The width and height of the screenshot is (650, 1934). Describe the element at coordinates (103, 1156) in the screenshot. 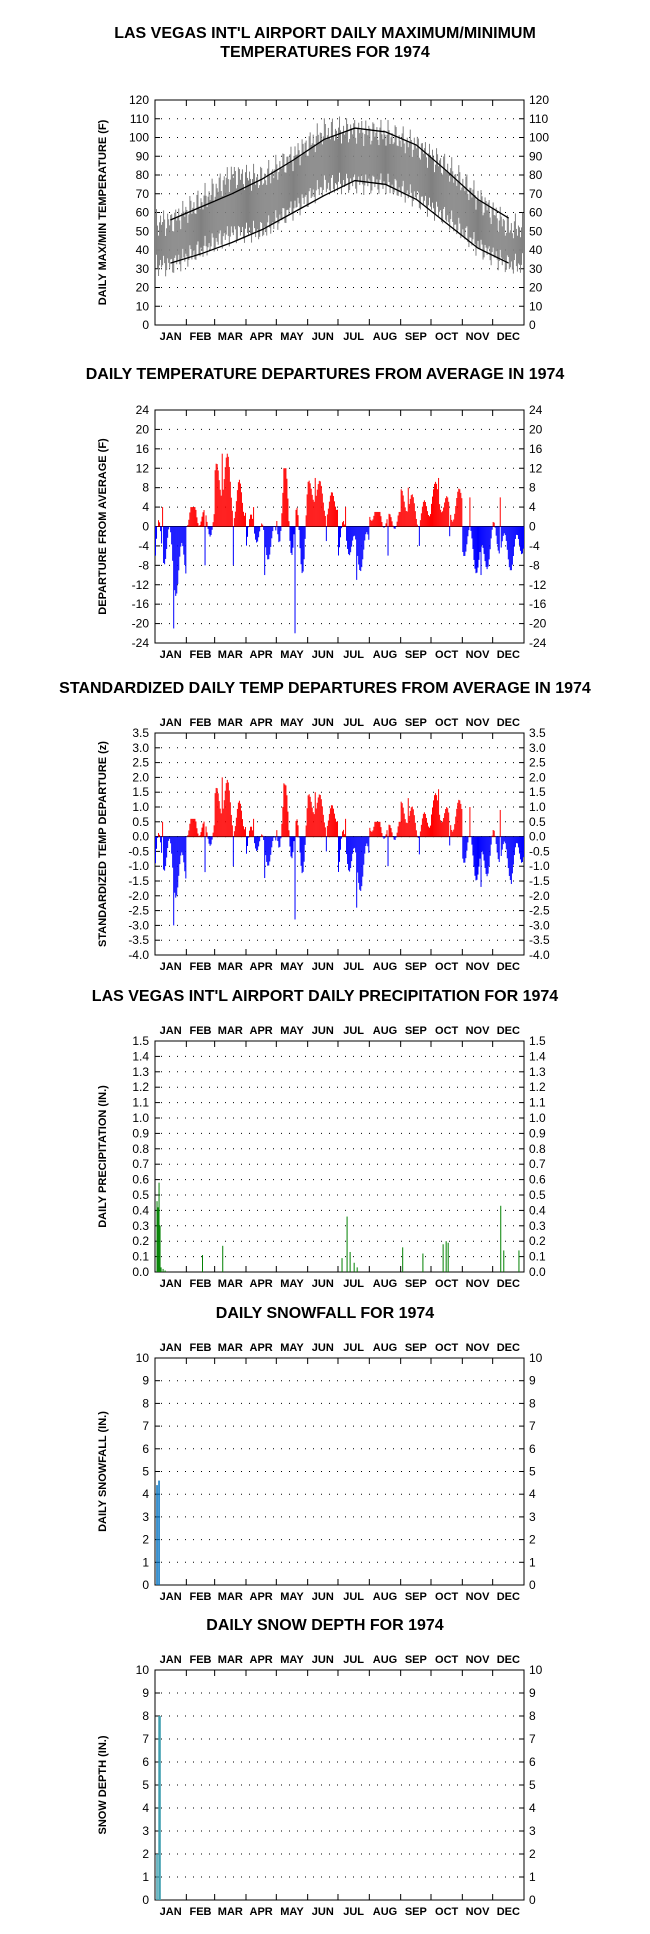

I see `y-axis-label: DAILY PRECIPITATION (IN.)` at that location.